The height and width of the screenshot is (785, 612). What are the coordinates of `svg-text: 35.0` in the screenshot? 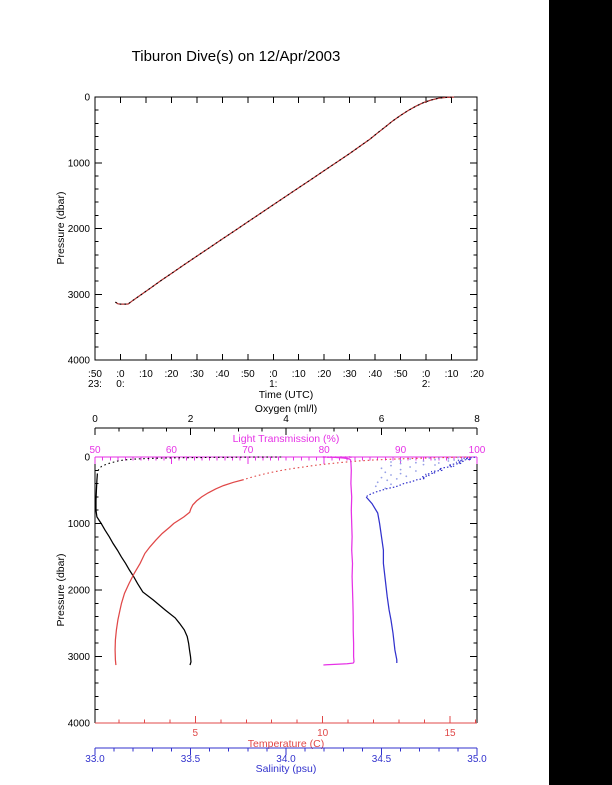 It's located at (477, 759).